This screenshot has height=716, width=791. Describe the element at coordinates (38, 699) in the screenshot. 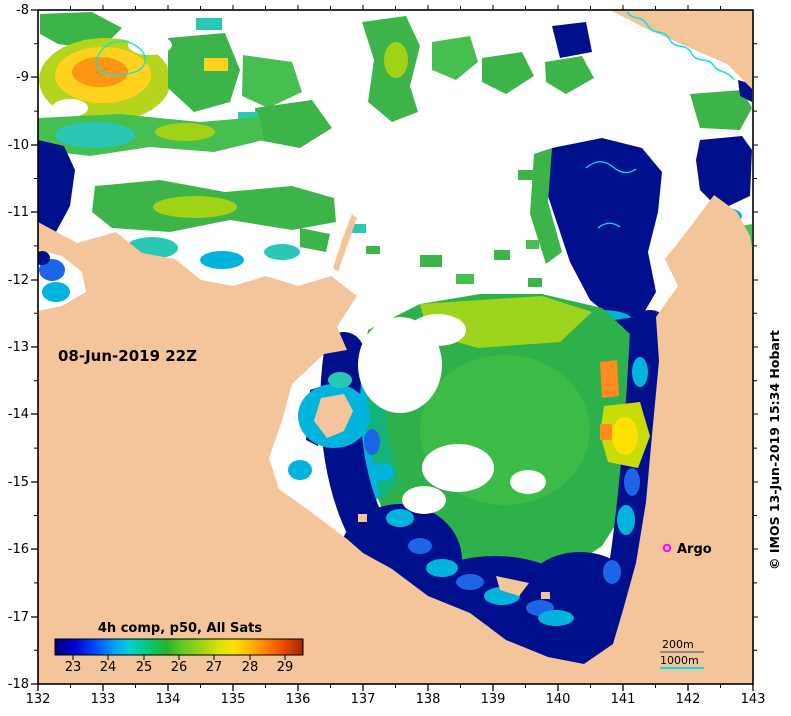

I see `x-tick-label: 132` at that location.